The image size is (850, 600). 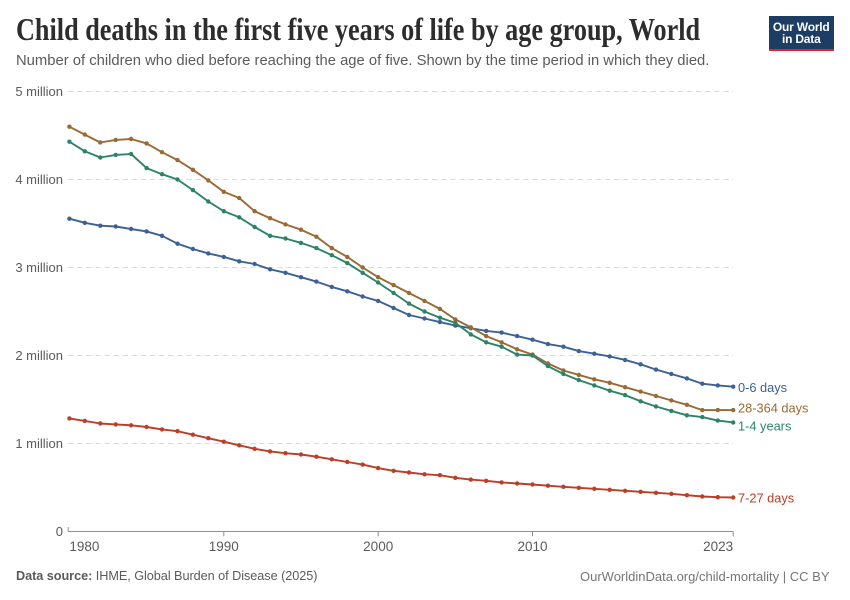 What do you see at coordinates (39, 355) in the screenshot?
I see `svg-text: 2 million` at bounding box center [39, 355].